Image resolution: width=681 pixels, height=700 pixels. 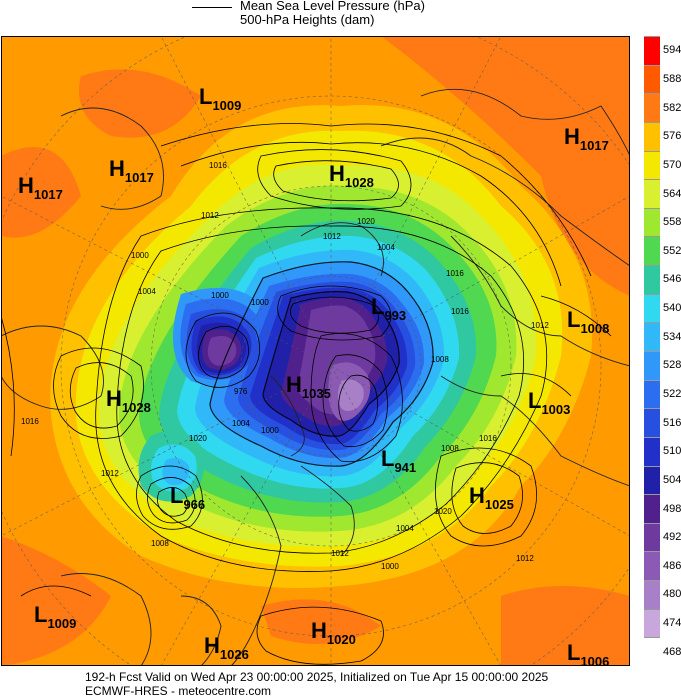 What do you see at coordinates (672, 623) in the screenshot?
I see `colorbar-level-label: 474` at bounding box center [672, 623].